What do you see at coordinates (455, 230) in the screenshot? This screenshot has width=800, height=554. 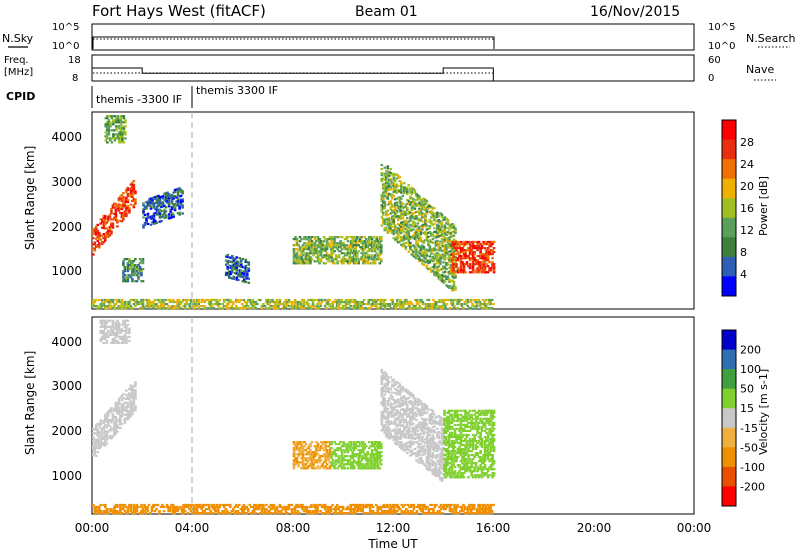 I see `power-cells-cell-2089` at bounding box center [455, 230].